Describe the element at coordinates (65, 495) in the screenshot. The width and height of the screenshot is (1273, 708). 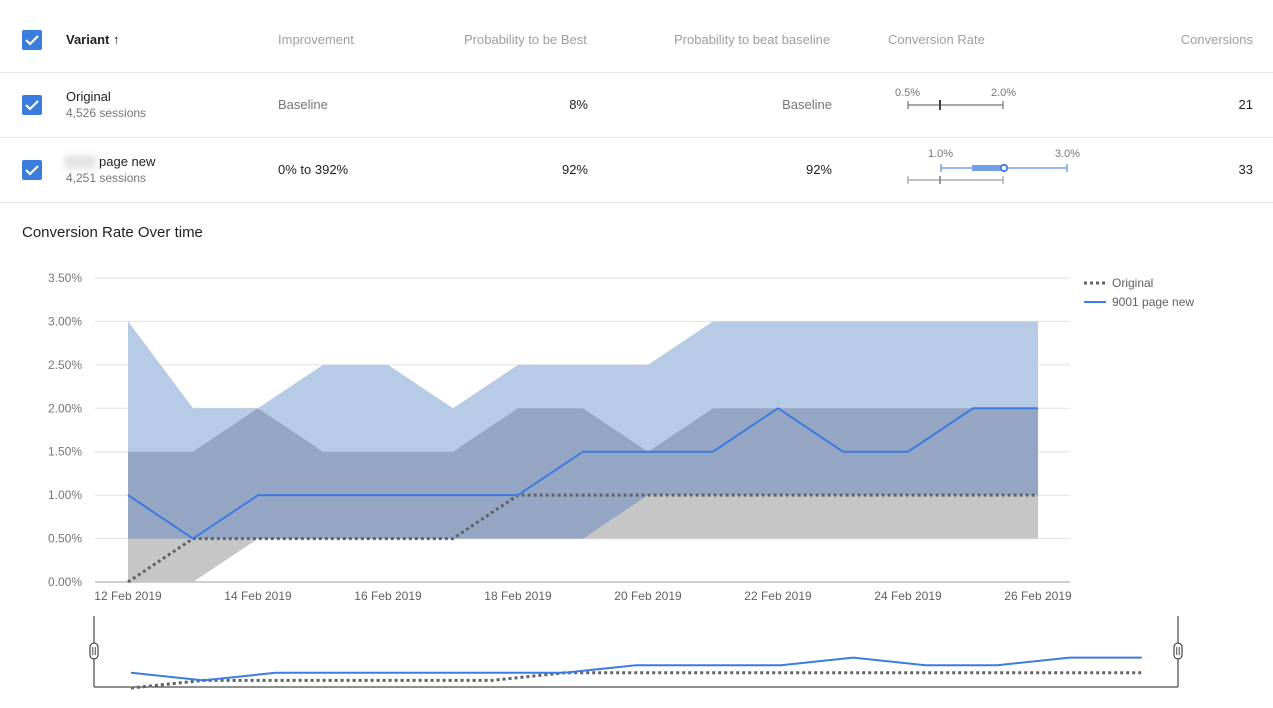
I see `y-tick-label: 1.00%` at that location.